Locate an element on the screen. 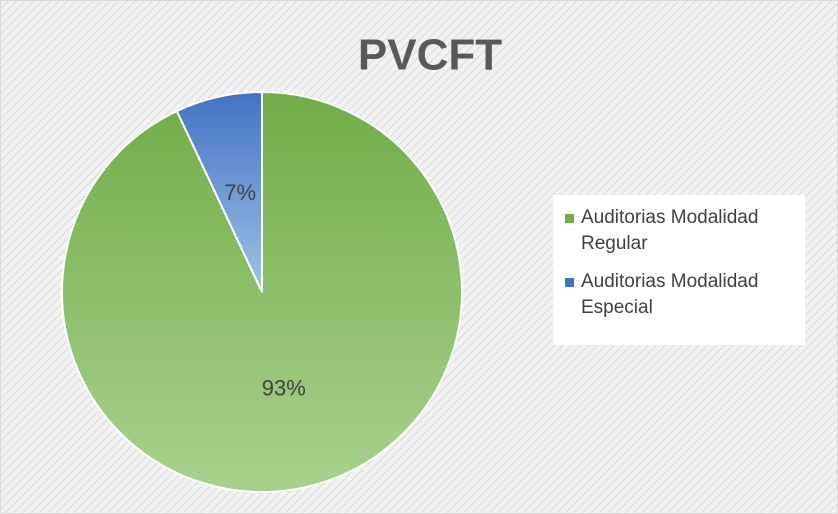  legend-entry: Auditorias Modalidad Especial is located at coordinates (679, 295).